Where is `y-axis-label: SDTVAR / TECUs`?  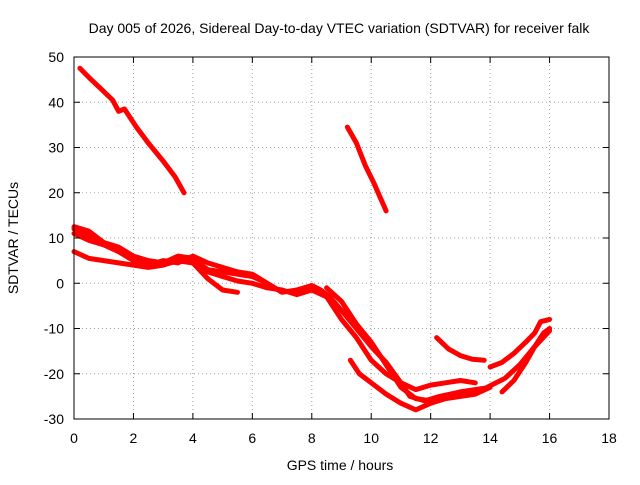 y-axis-label: SDTVAR / TECUs is located at coordinates (13, 238).